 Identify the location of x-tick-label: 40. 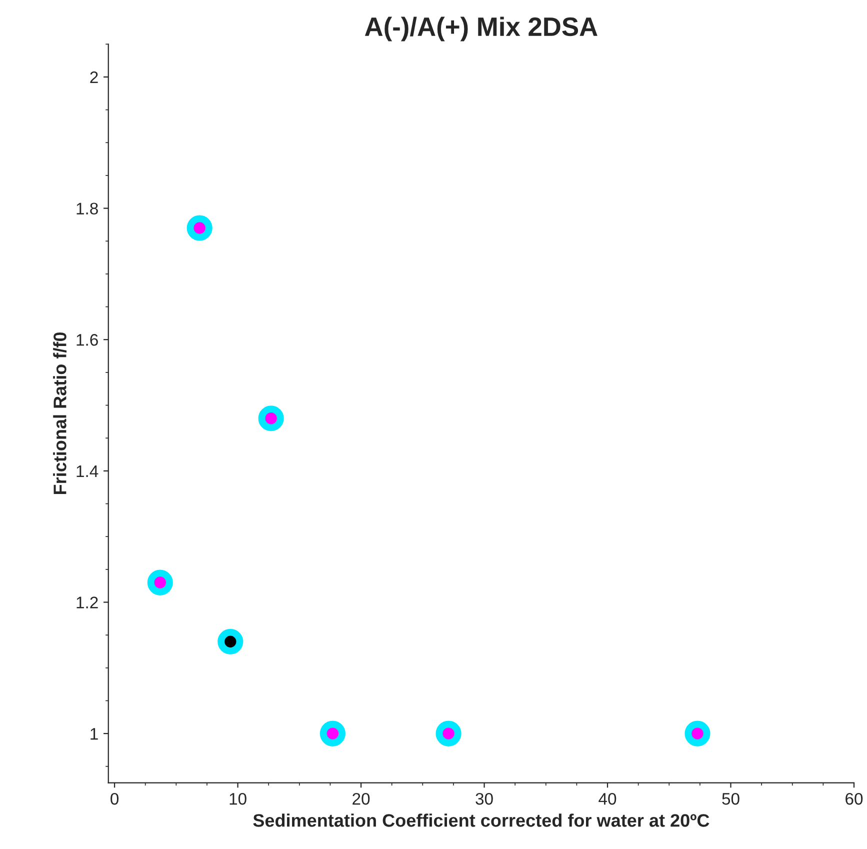
(607, 798).